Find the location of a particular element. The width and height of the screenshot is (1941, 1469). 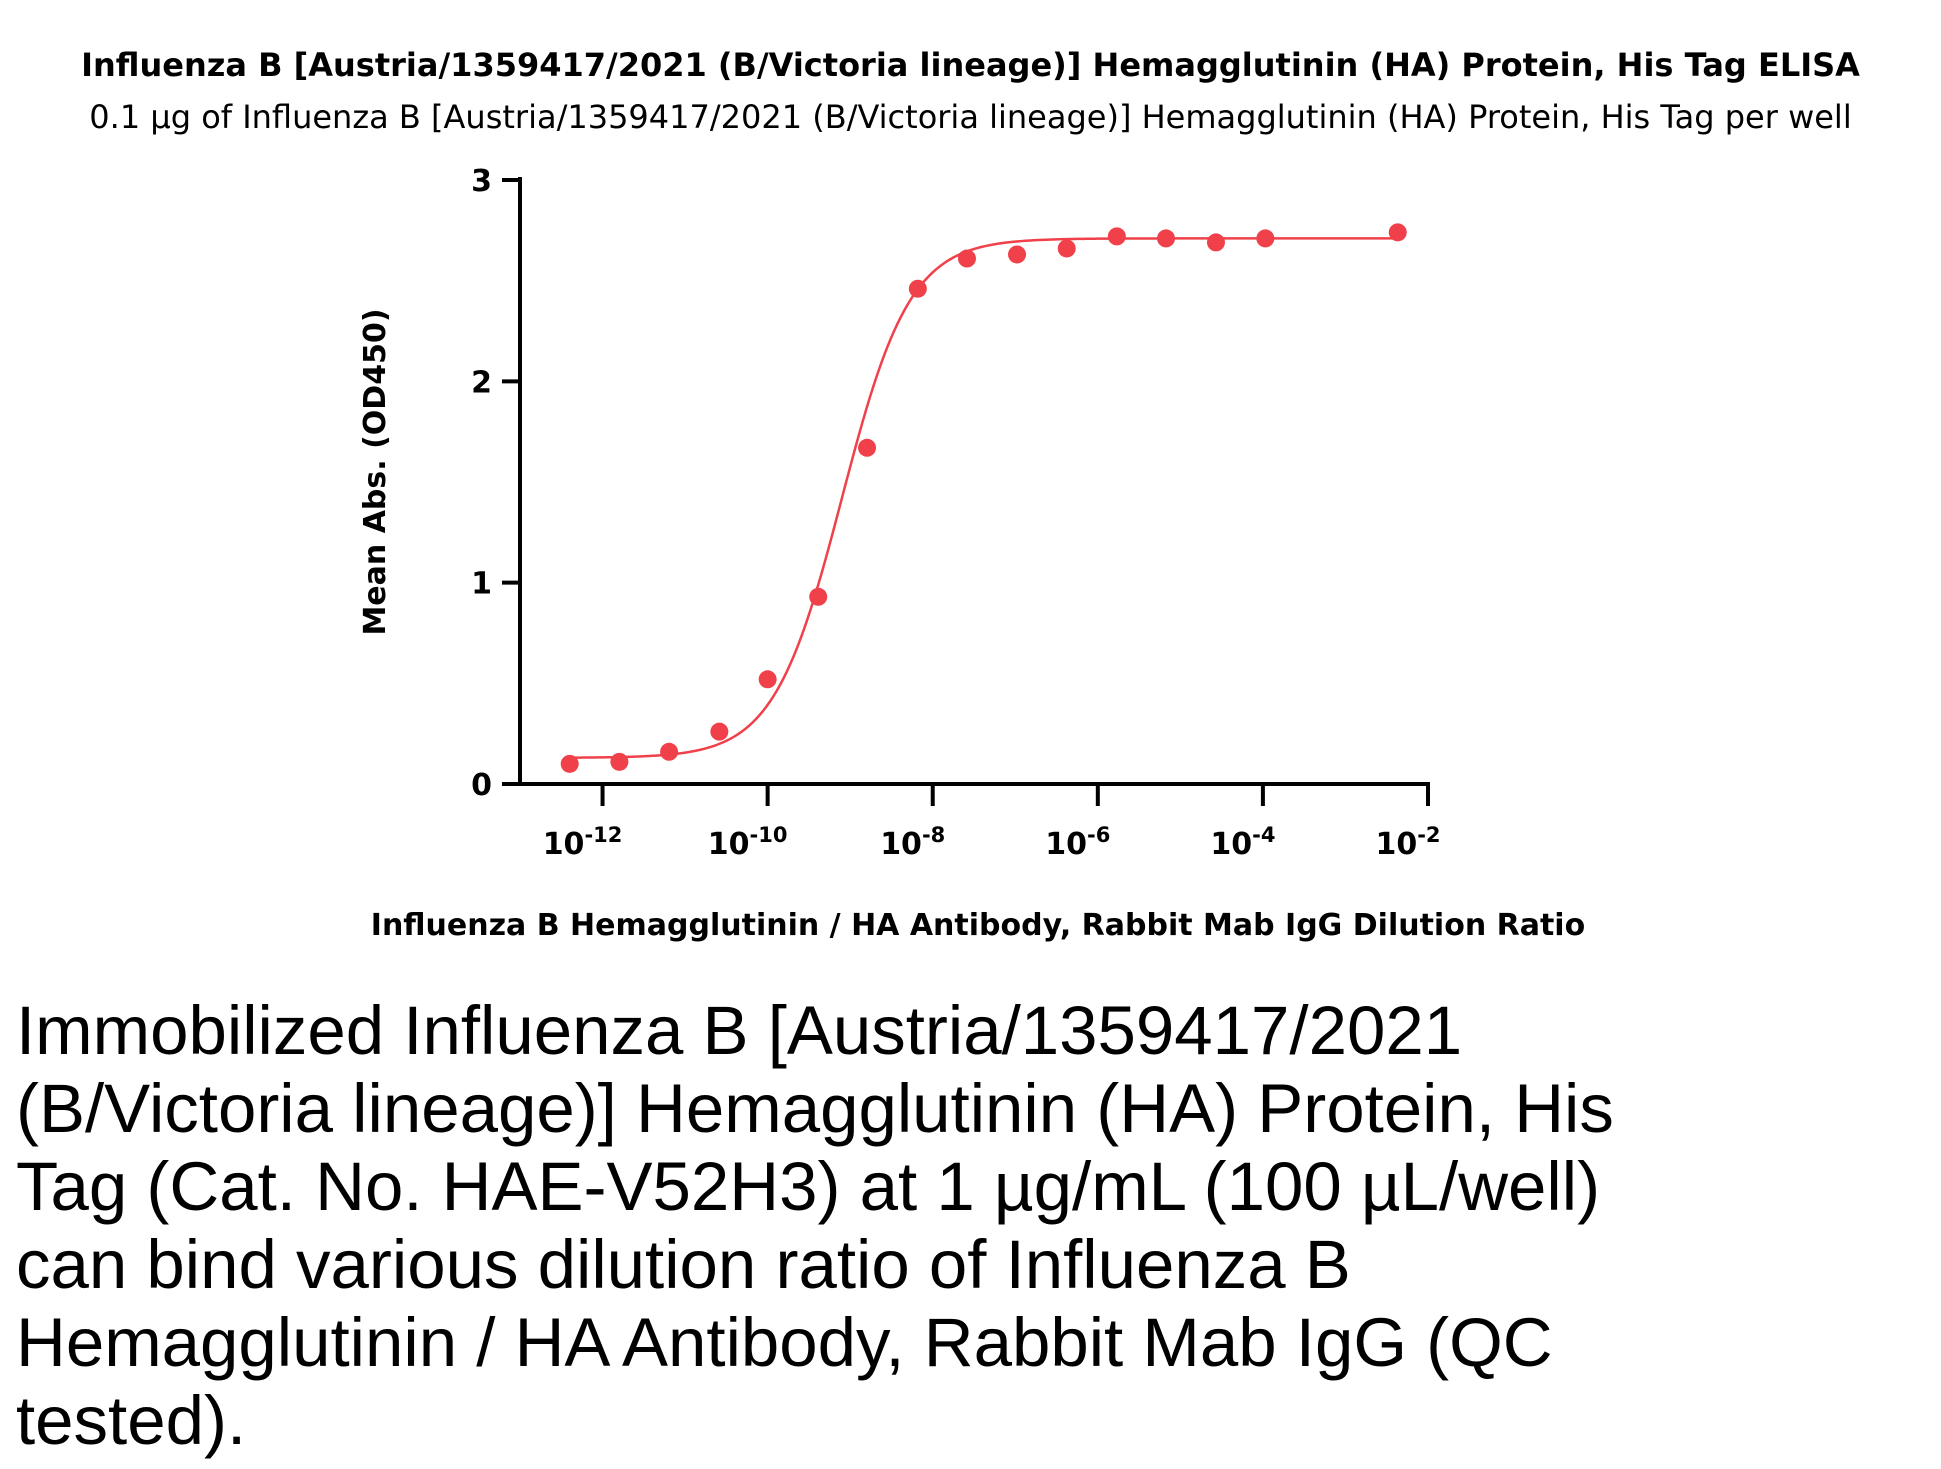

x-tick-label: 10⁻¹² is located at coordinates (583, 842).